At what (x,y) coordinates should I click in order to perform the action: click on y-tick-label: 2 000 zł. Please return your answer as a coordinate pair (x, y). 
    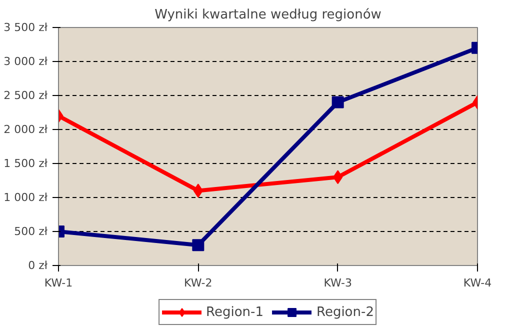
    Looking at the image, I should click on (26, 129).